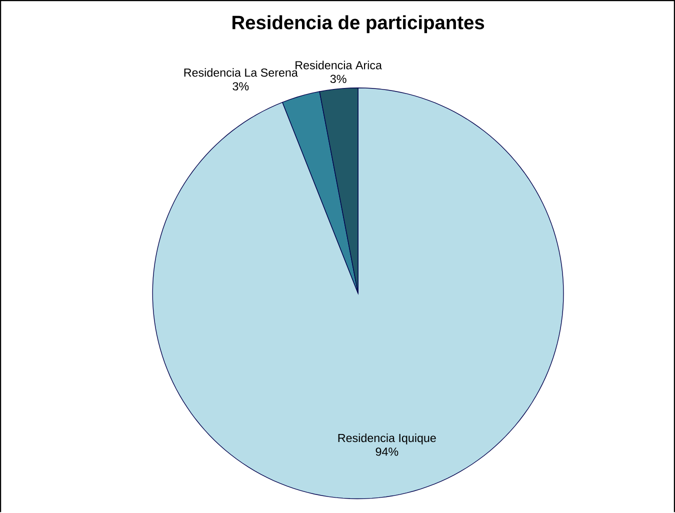  Describe the element at coordinates (358, 24) in the screenshot. I see `chart-title: Residencia de participantes` at that location.